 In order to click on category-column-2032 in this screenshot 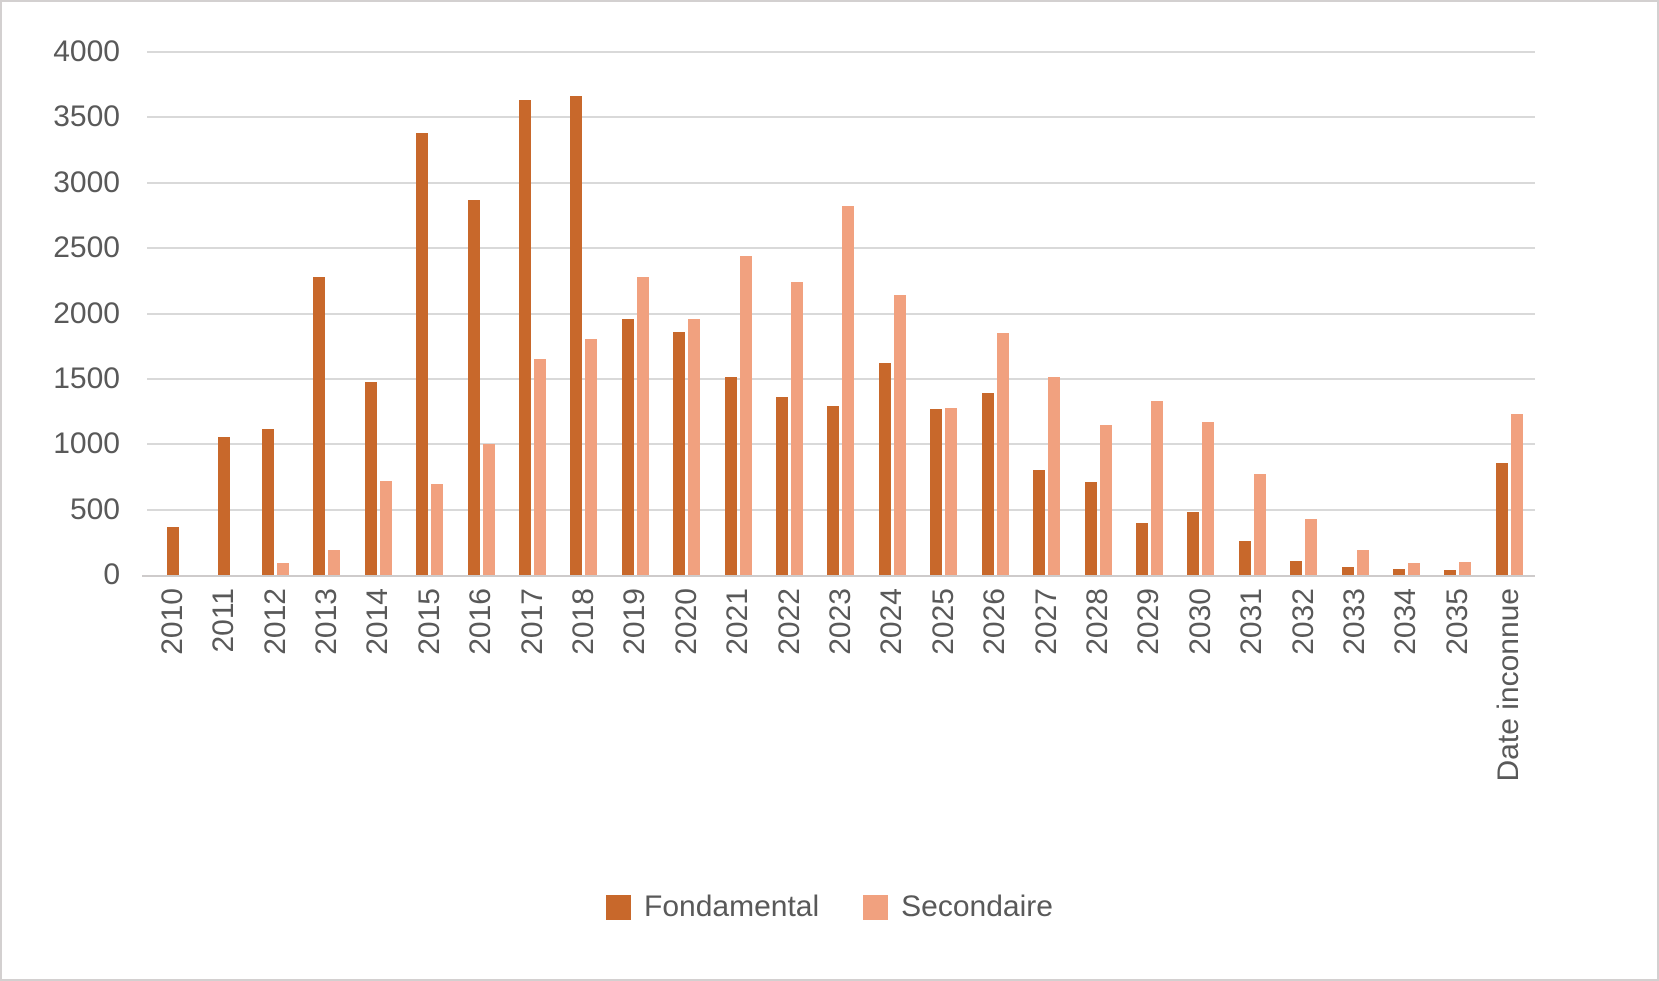, I will do `click(1303, 313)`.